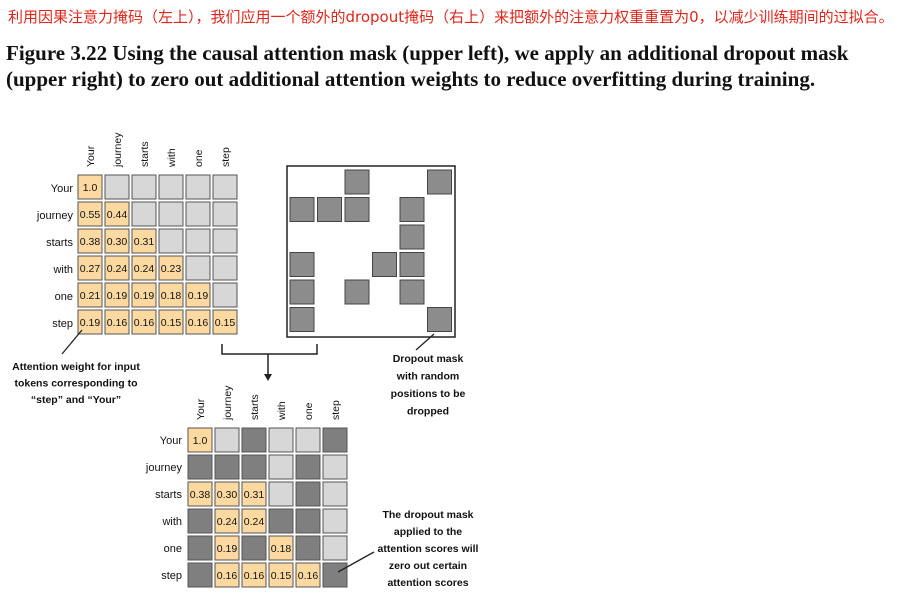 This screenshot has width=910, height=615. I want to click on note-attention-weight: “step” and “Your”, so click(76, 400).